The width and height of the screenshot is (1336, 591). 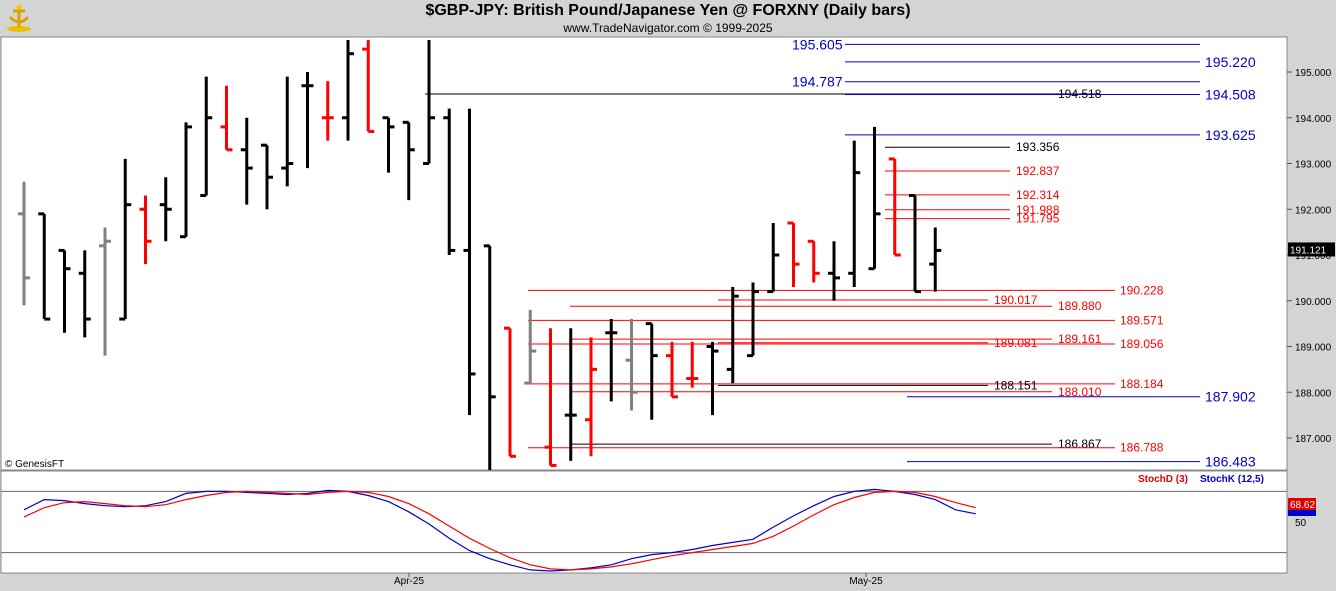 What do you see at coordinates (1142, 290) in the screenshot?
I see `level-label: 190.228` at bounding box center [1142, 290].